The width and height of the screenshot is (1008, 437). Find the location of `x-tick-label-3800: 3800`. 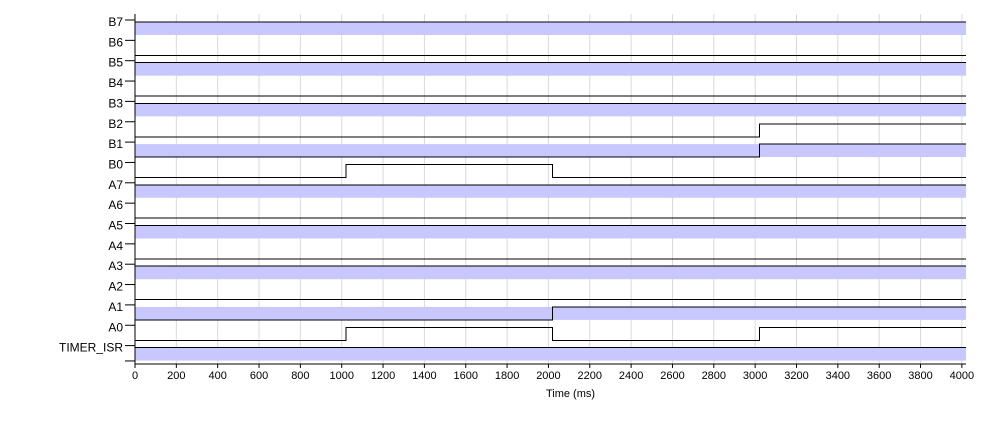

x-tick-label-3800: 3800 is located at coordinates (920, 376).